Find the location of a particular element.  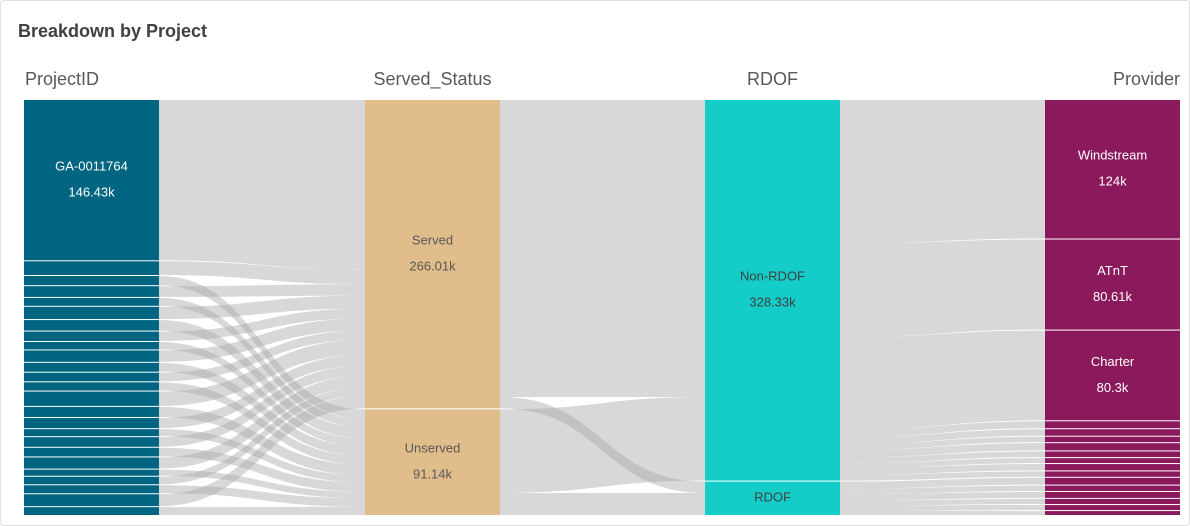

node-value-label: 146.43k is located at coordinates (91, 192).